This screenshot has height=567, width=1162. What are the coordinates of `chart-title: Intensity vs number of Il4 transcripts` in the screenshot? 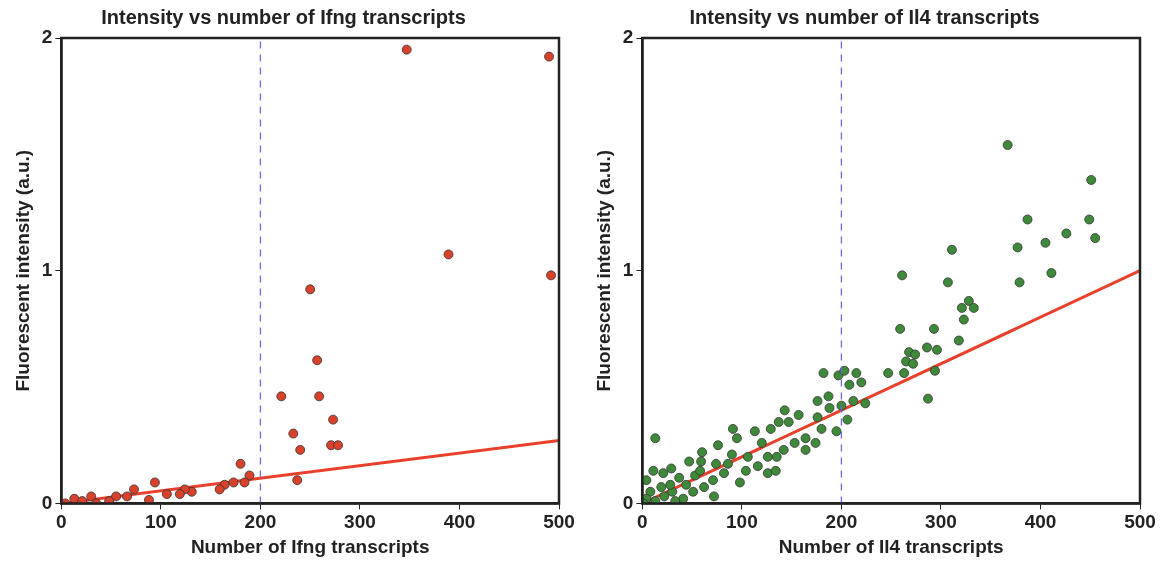 It's located at (864, 16).